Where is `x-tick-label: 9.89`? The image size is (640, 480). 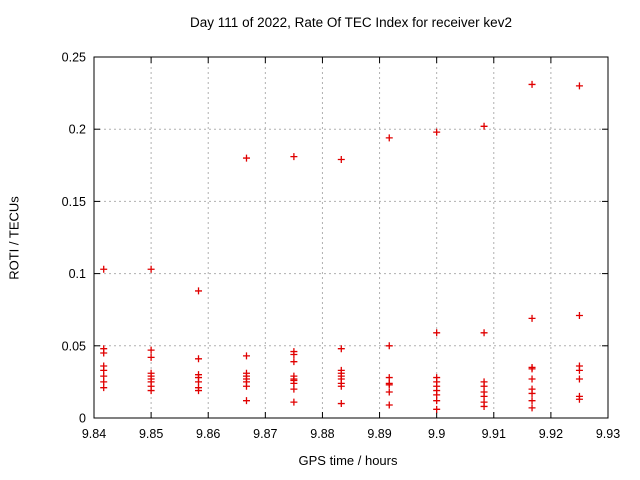 x-tick-label: 9.89 is located at coordinates (379, 434).